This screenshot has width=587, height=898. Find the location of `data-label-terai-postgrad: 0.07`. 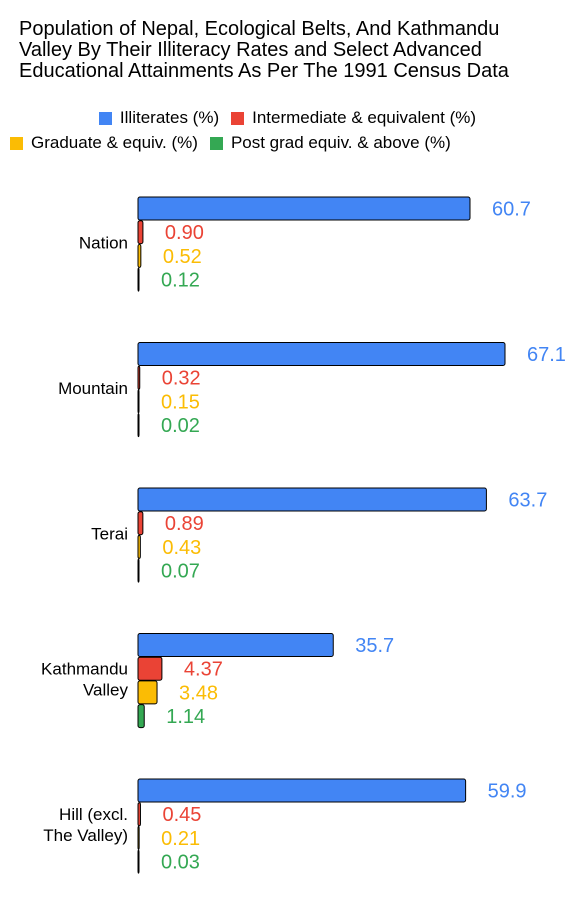

data-label-terai-postgrad: 0.07 is located at coordinates (180, 572).